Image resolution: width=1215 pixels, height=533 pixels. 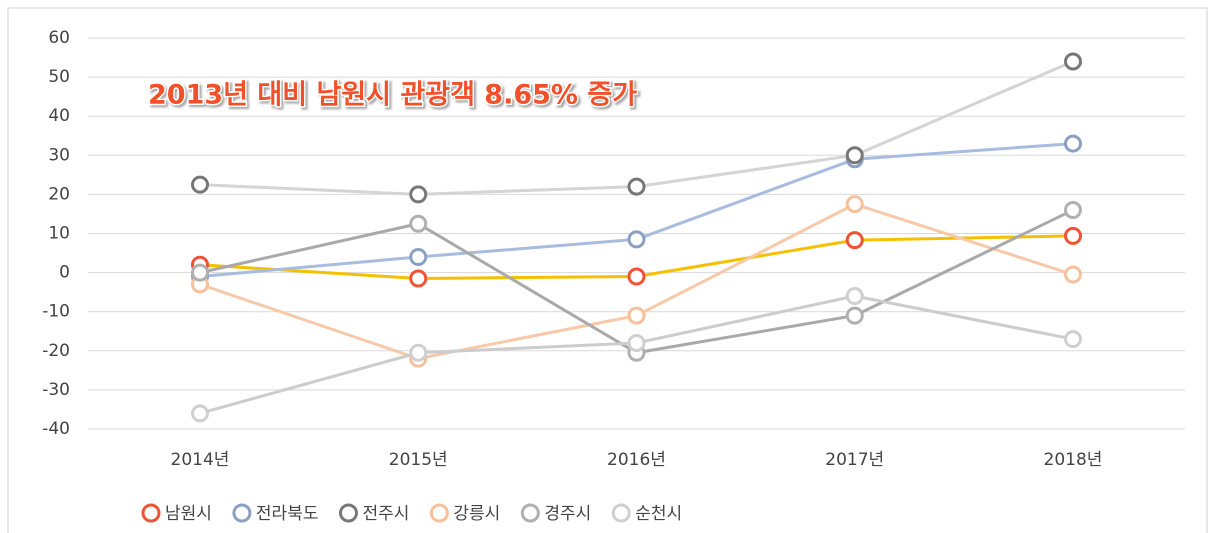 What do you see at coordinates (59, 116) in the screenshot?
I see `y-tick-label: 40` at bounding box center [59, 116].